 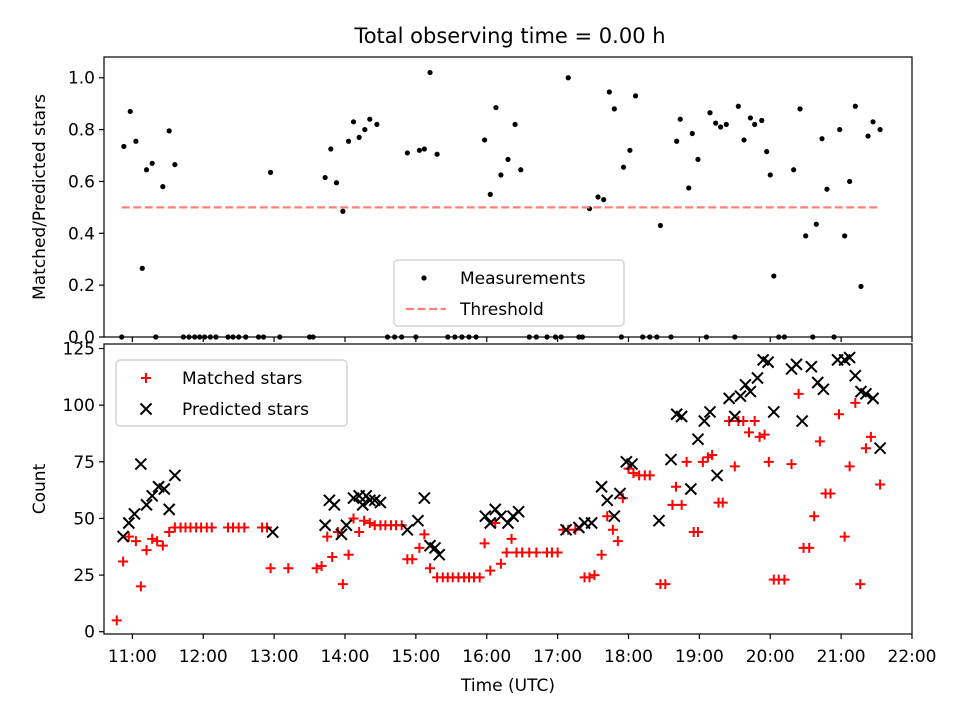 I want to click on y-tick-label: 75, so click(x=84, y=463).